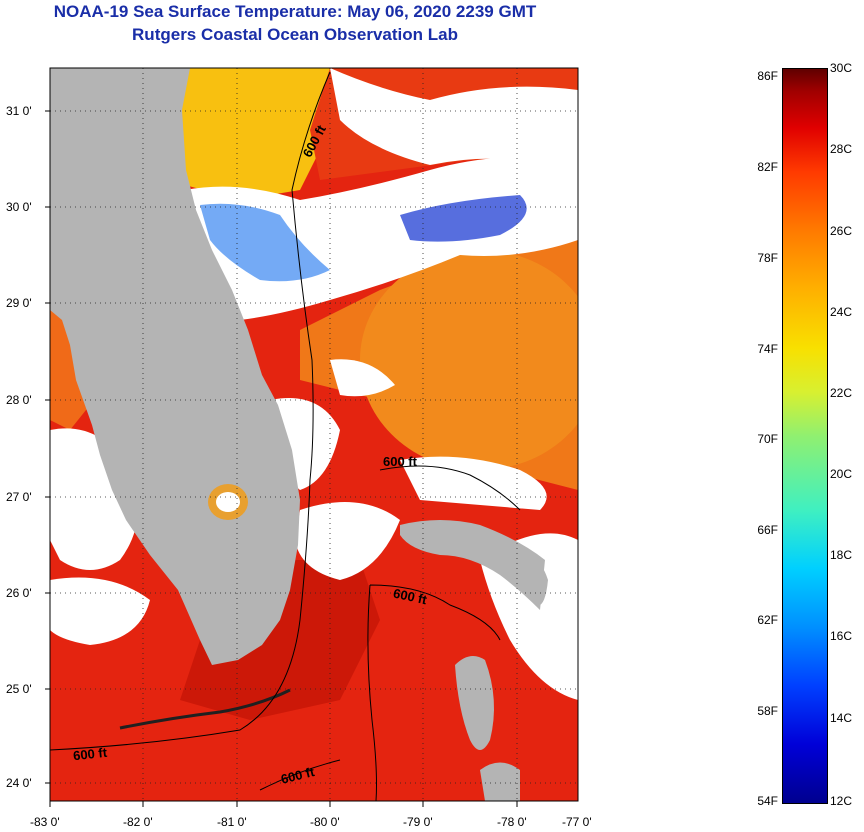 This screenshot has width=864, height=832. What do you see at coordinates (841, 555) in the screenshot?
I see `colorbar-c-18: 18C` at bounding box center [841, 555].